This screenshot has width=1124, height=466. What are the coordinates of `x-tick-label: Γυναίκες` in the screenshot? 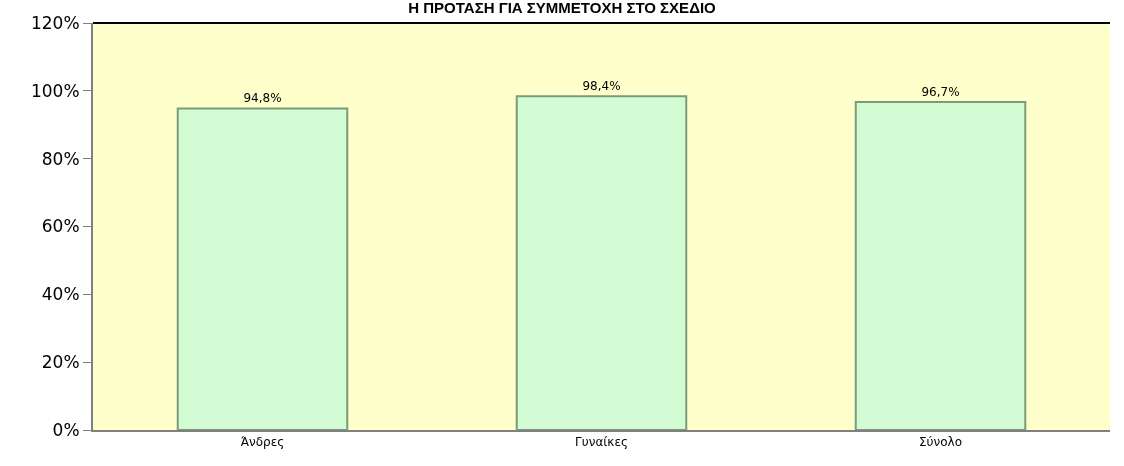 It's located at (601, 442).